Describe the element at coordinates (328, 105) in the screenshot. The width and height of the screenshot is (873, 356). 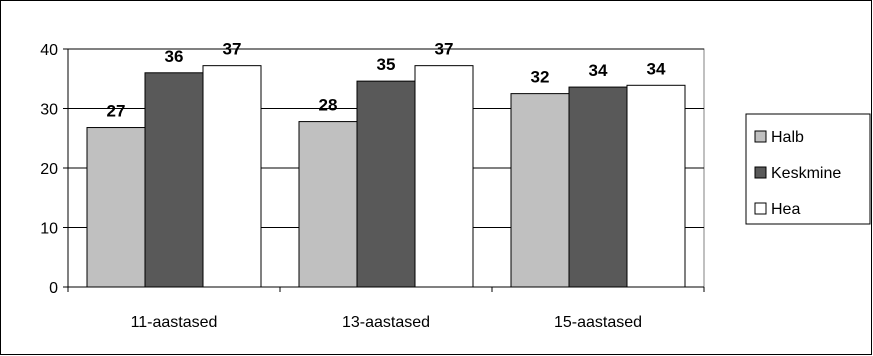
I see `data-label: 28` at that location.